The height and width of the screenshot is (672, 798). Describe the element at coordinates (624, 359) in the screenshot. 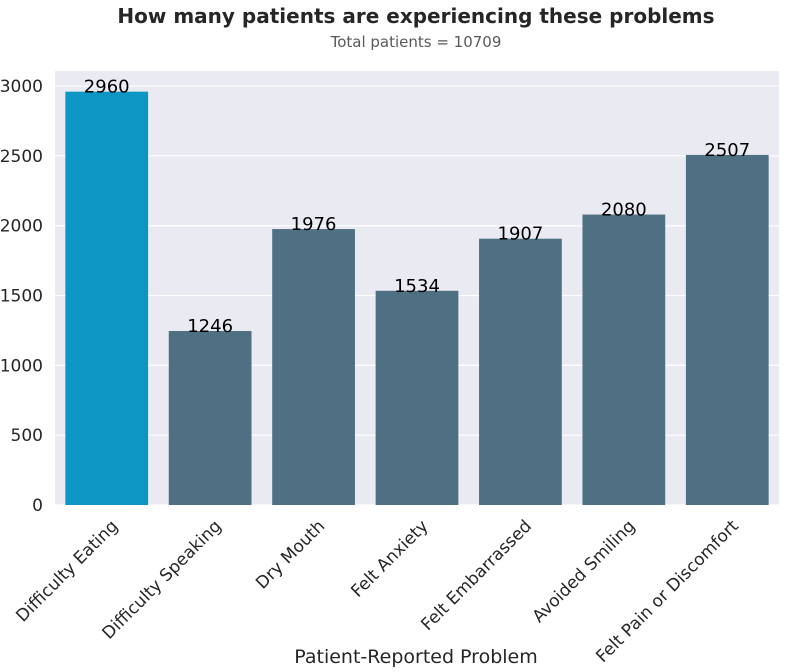

I see `bar-avoided-smiling` at that location.